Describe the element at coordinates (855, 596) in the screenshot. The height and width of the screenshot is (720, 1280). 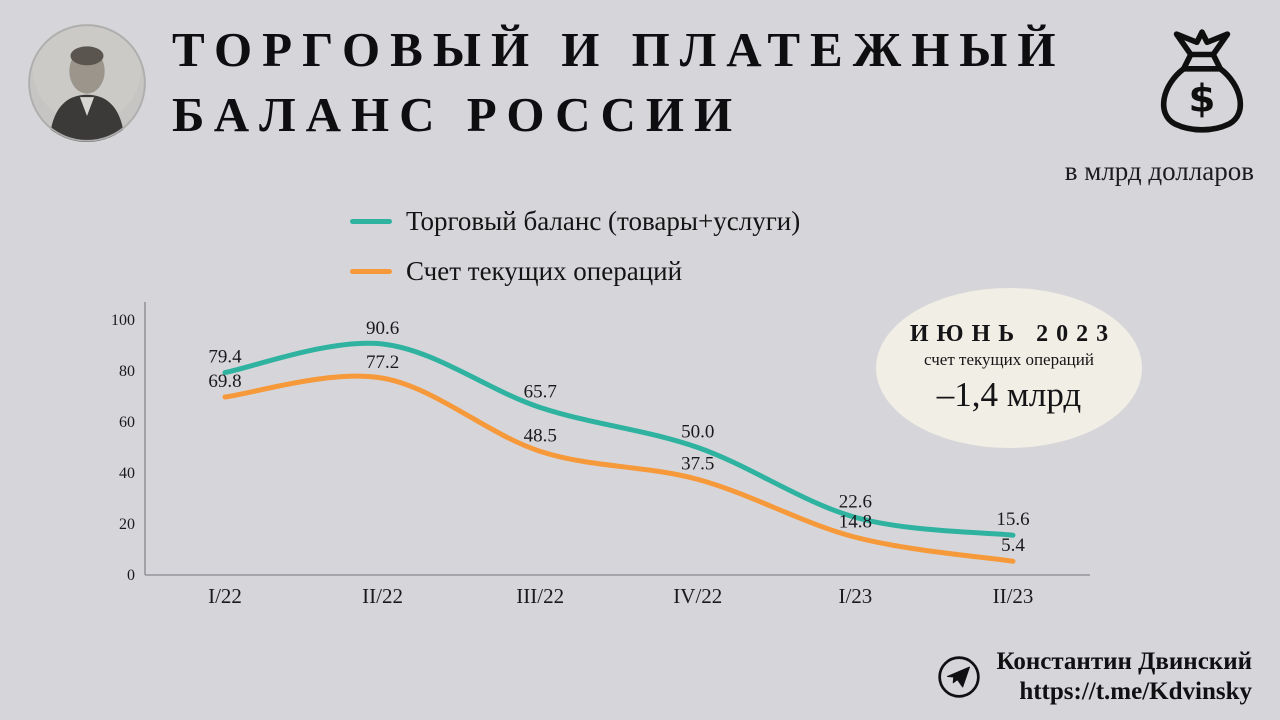
I see `svg-text: I/23` at that location.